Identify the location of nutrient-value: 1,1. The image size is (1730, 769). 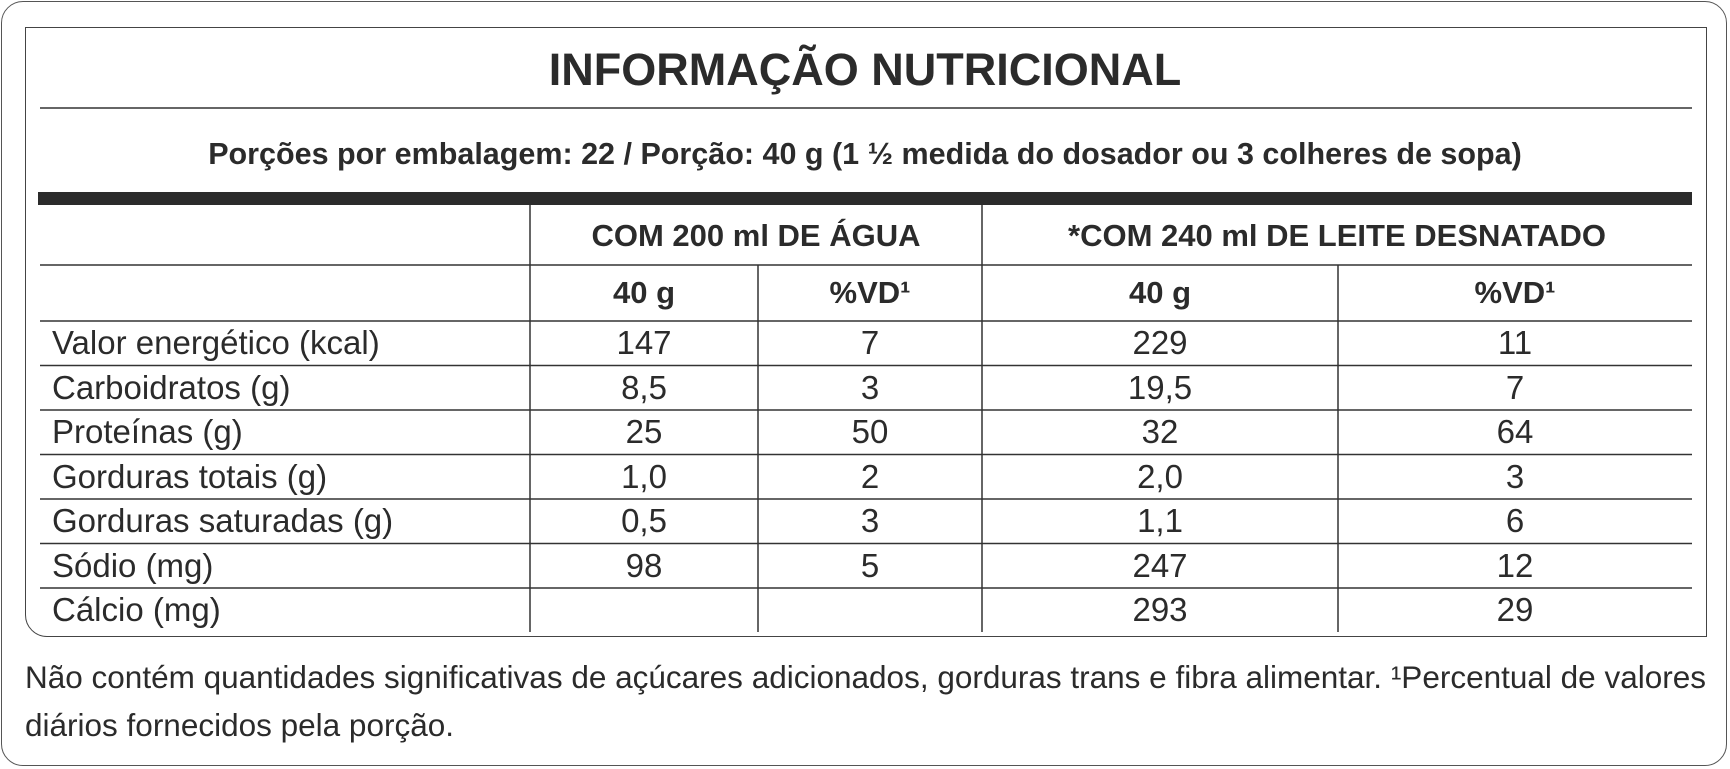
(1160, 520).